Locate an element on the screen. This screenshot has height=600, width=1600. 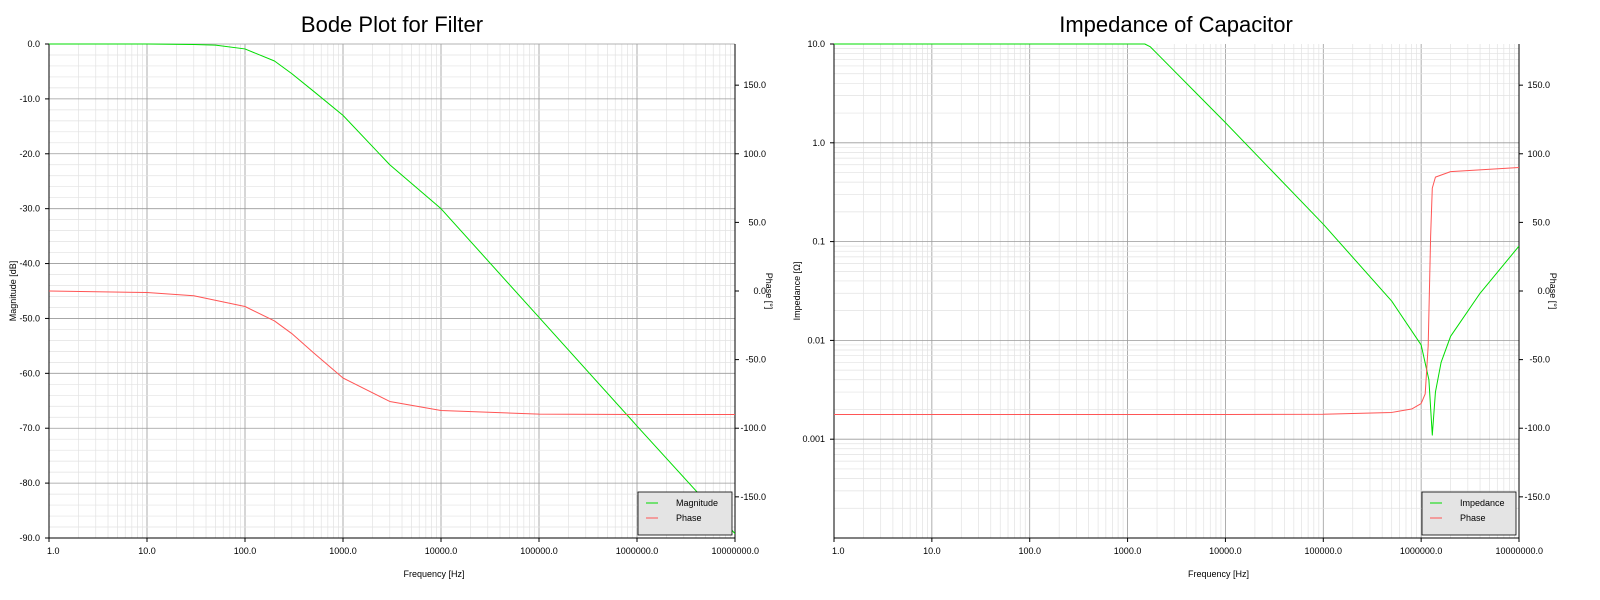
y-tick-label: -50.0 is located at coordinates (29, 318).